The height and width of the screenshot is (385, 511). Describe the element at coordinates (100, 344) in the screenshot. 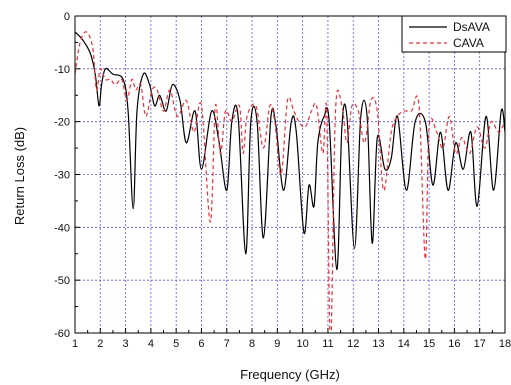

I see `x-tick-label: 2` at that location.